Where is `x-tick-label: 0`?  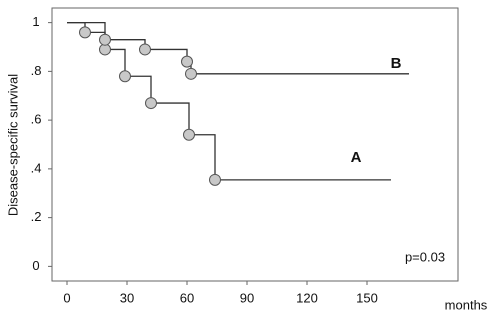
x-tick-label: 0 is located at coordinates (66, 297).